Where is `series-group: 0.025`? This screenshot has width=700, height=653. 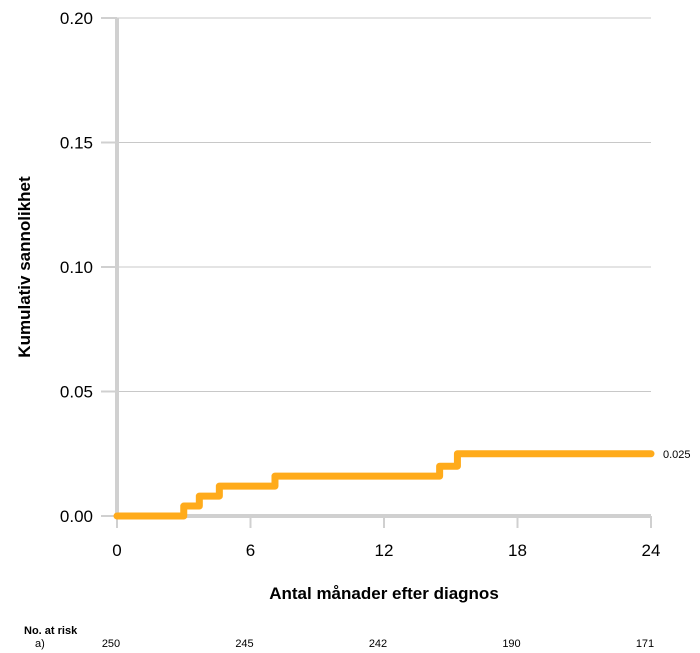
series-group: 0.025 is located at coordinates (402, 484).